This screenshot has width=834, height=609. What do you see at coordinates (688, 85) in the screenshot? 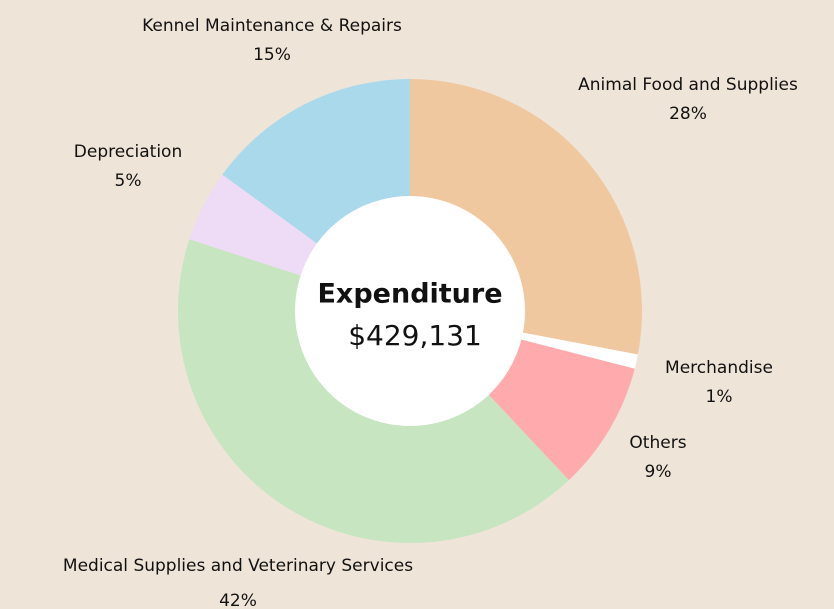
I see `slice-label: Animal Food and Supplies` at bounding box center [688, 85].